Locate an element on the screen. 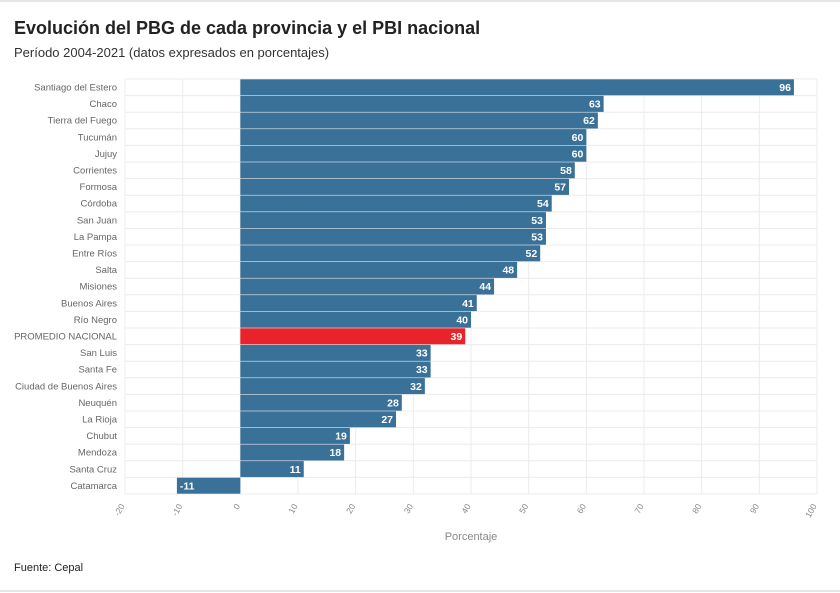 The width and height of the screenshot is (840, 593). category-label: Jujuy is located at coordinates (106, 154).